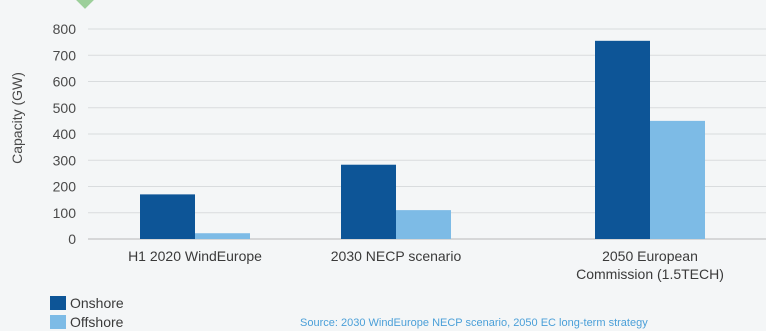 The width and height of the screenshot is (766, 331). I want to click on legend-item-onshore: Onshore, so click(87, 302).